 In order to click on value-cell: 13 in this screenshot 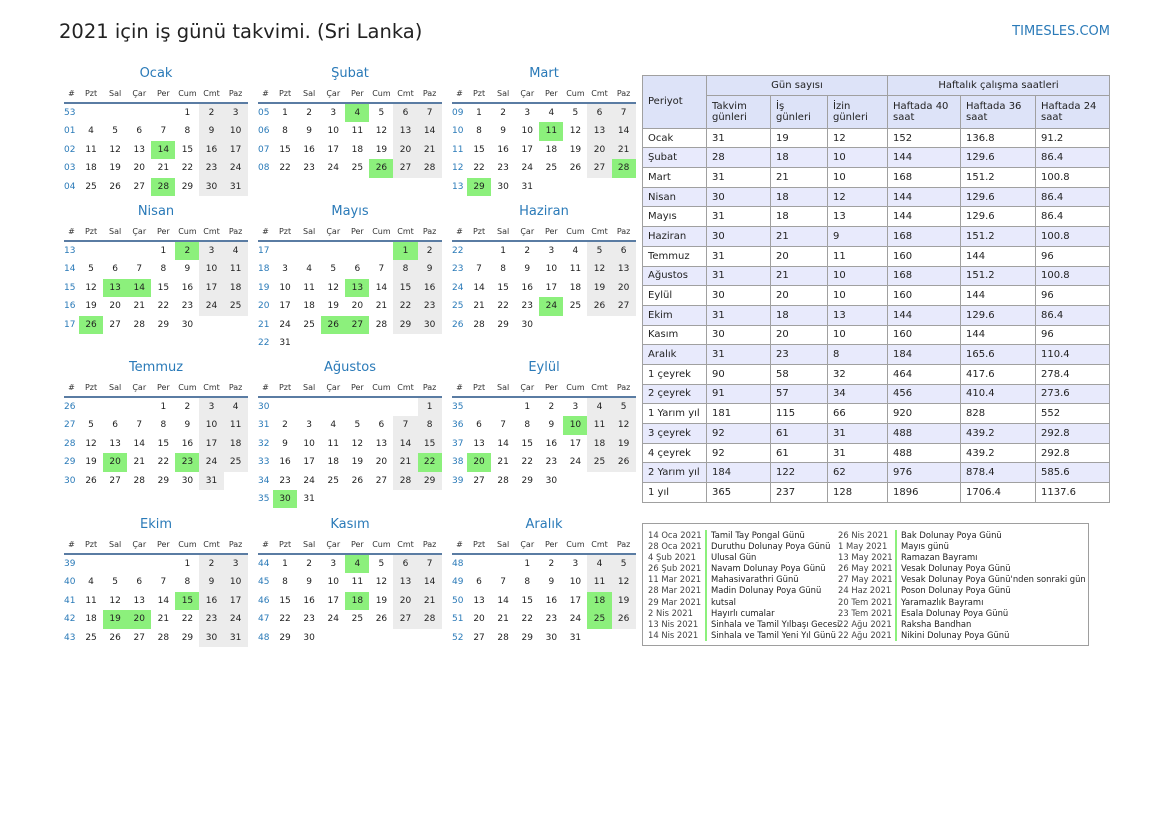, I will do `click(857, 315)`.